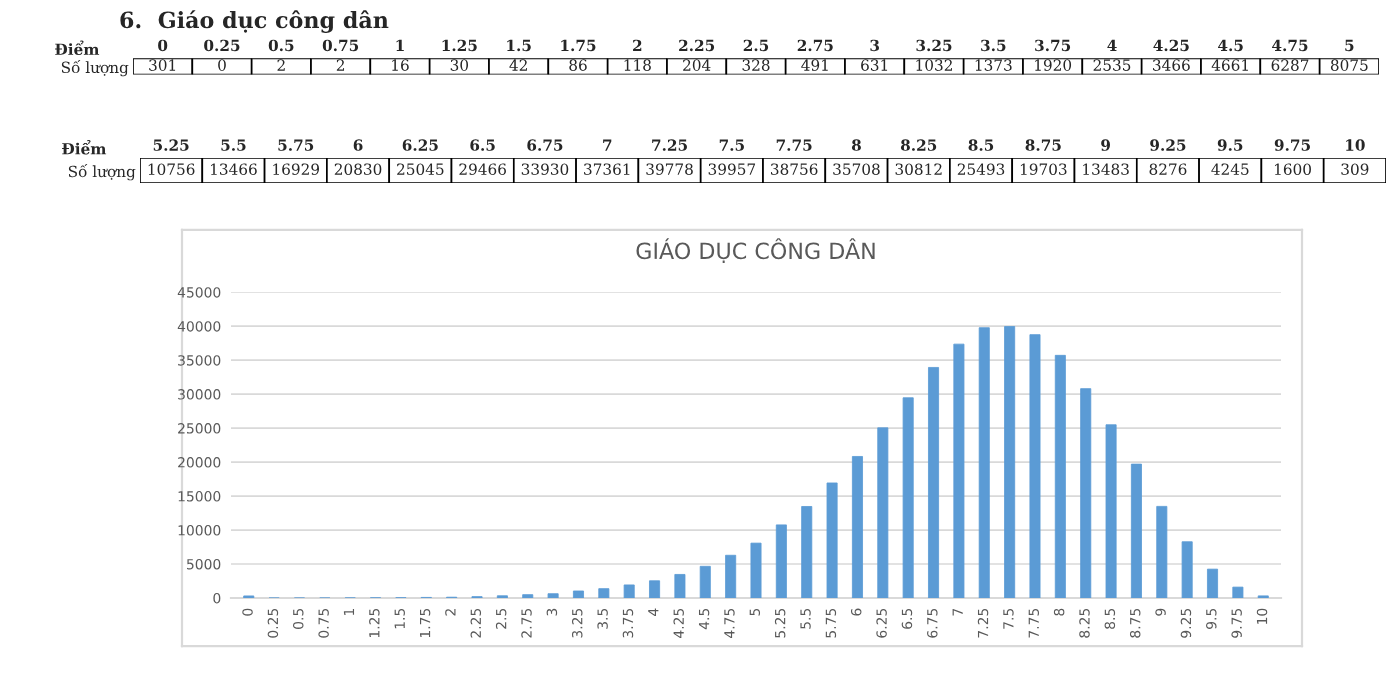  Describe the element at coordinates (254, 21) in the screenshot. I see `chart-title: 6. Giáo dục công dân` at that location.